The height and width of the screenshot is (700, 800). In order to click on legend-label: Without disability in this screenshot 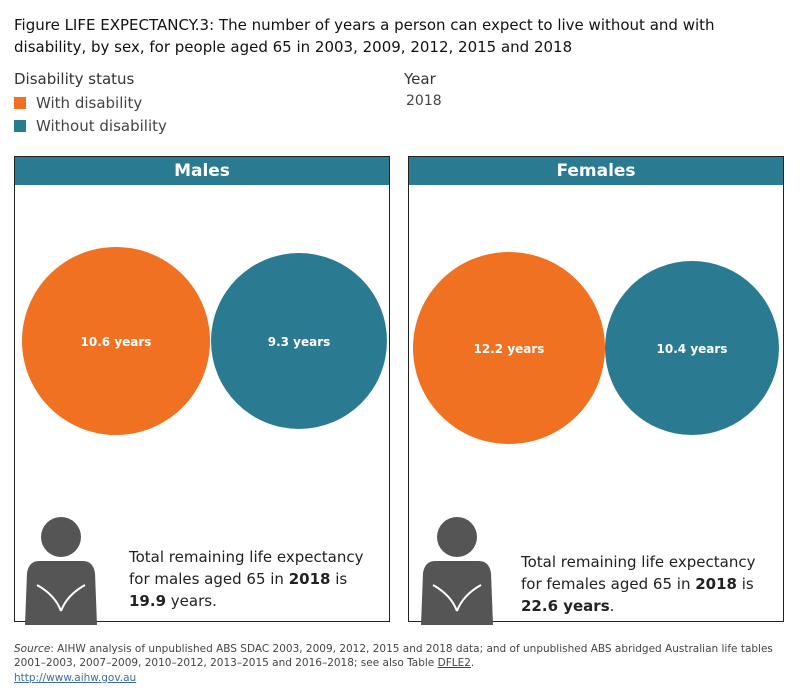, I will do `click(101, 125)`.